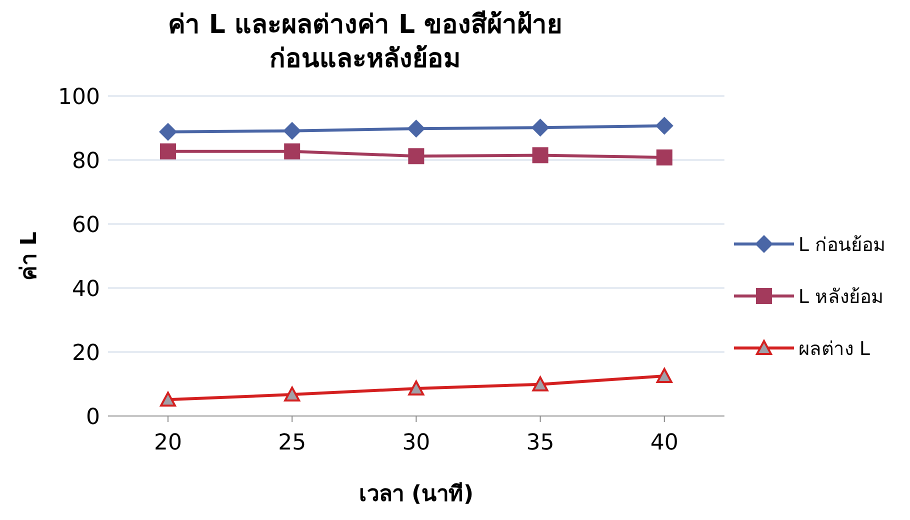  I want to click on x-tick-label: 20, so click(168, 443).